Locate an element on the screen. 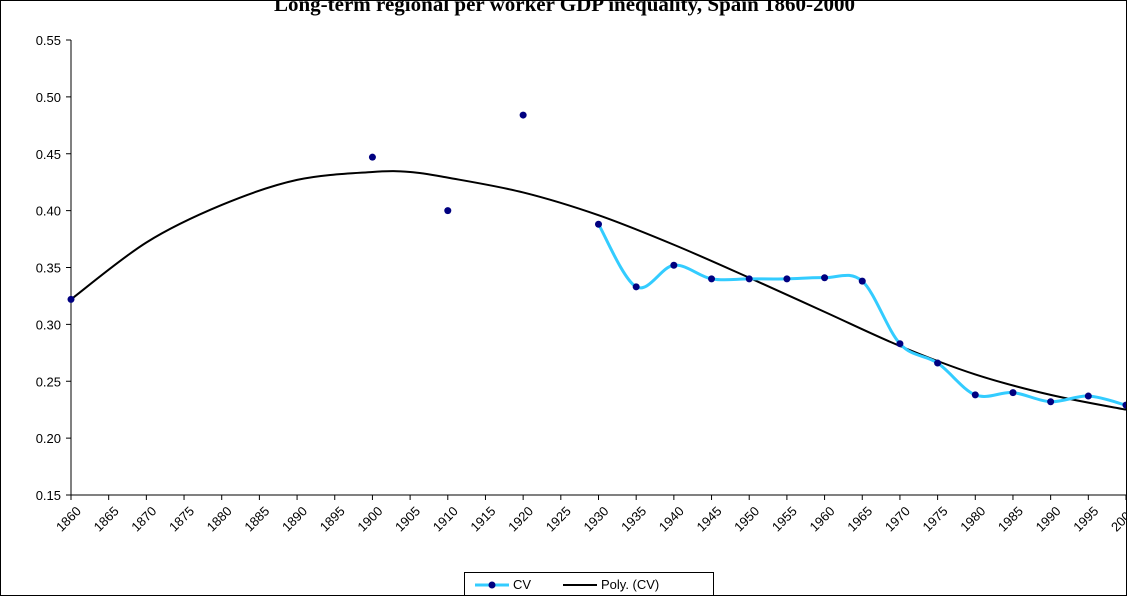  x-tick-label: 1950 is located at coordinates (746, 518).